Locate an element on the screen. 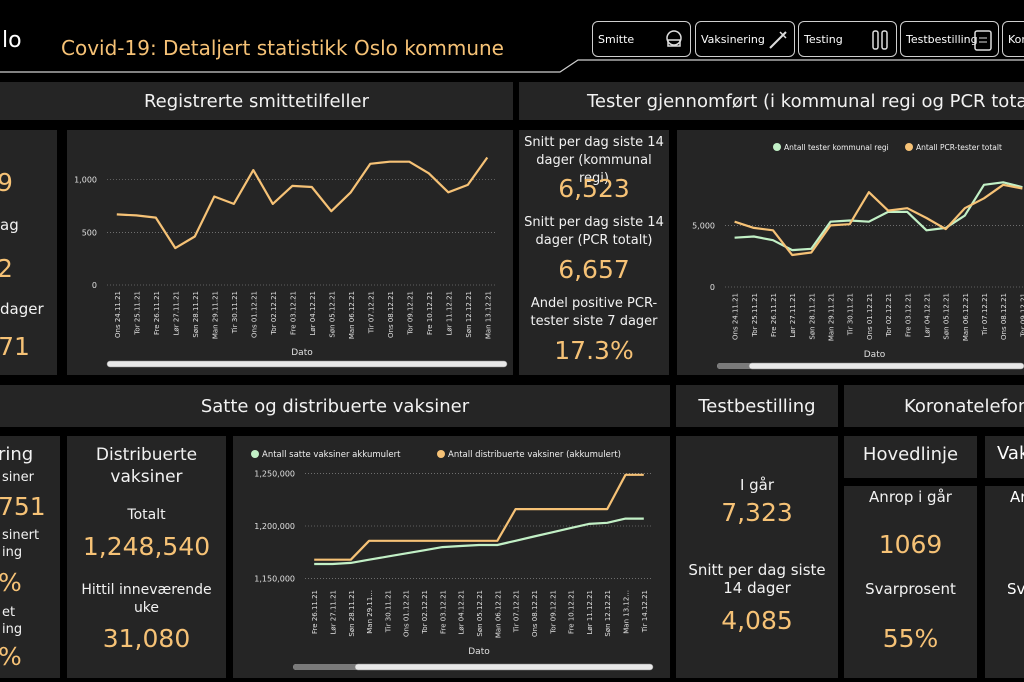  satte-label-3b: ing is located at coordinates (12, 629).